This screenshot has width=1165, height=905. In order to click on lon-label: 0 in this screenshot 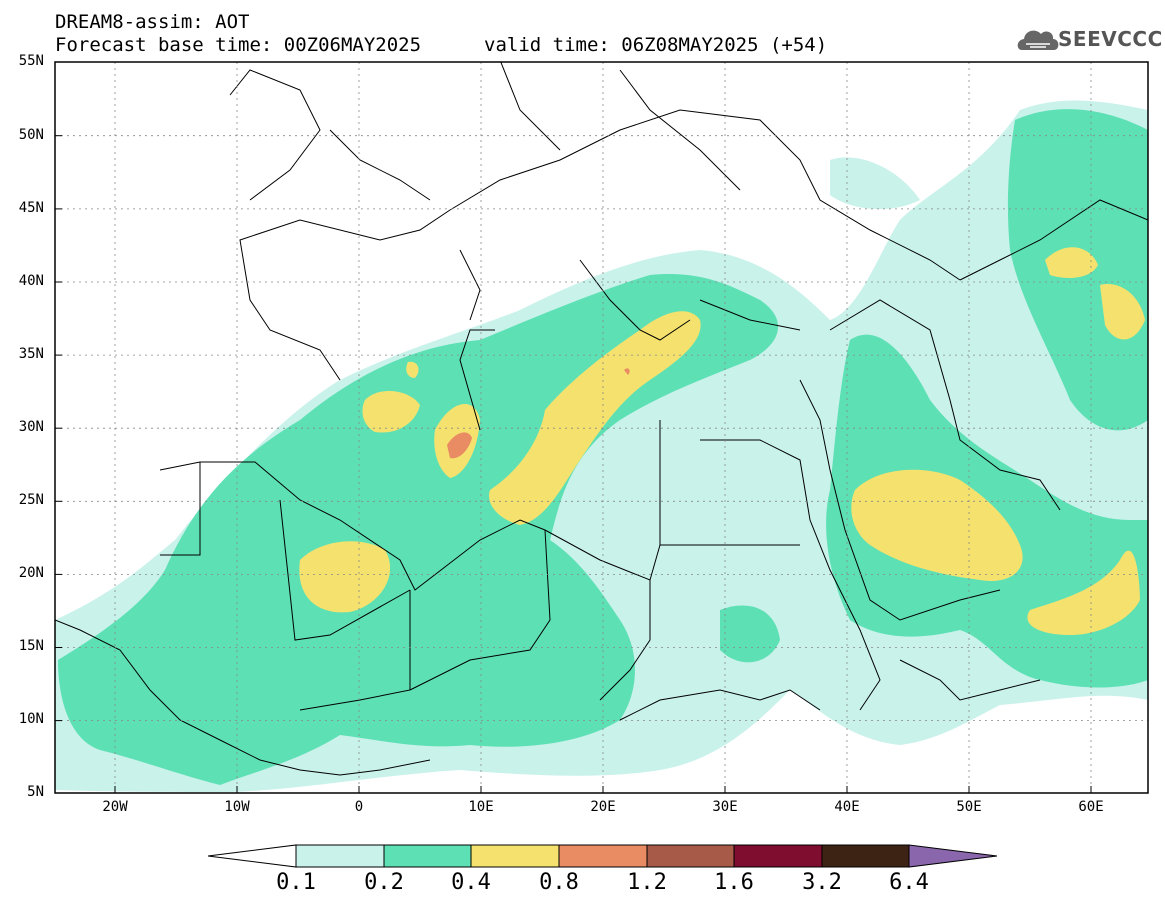, I will do `click(359, 807)`.